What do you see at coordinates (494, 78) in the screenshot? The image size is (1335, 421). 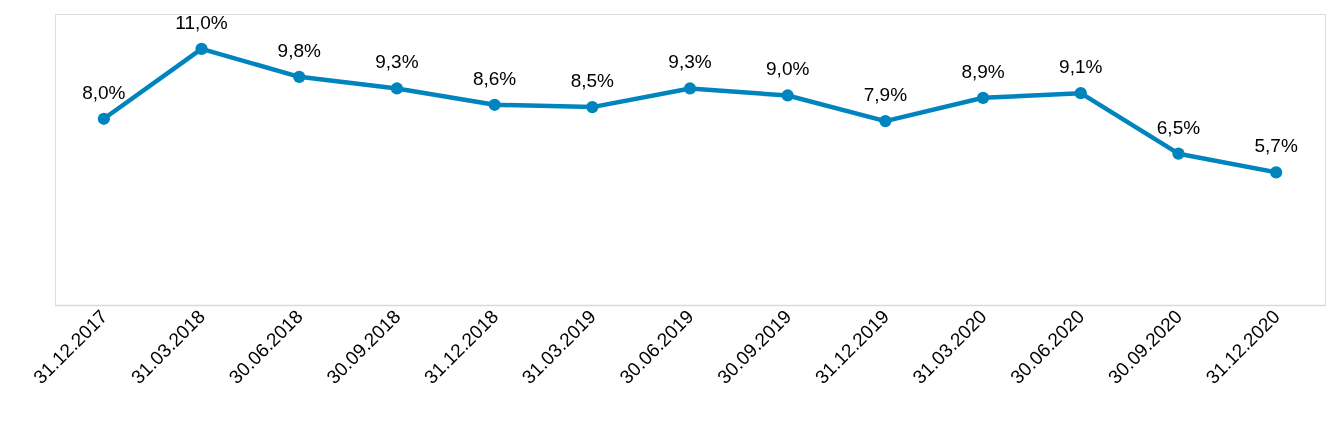 I see `data-label: 8,6%` at bounding box center [494, 78].